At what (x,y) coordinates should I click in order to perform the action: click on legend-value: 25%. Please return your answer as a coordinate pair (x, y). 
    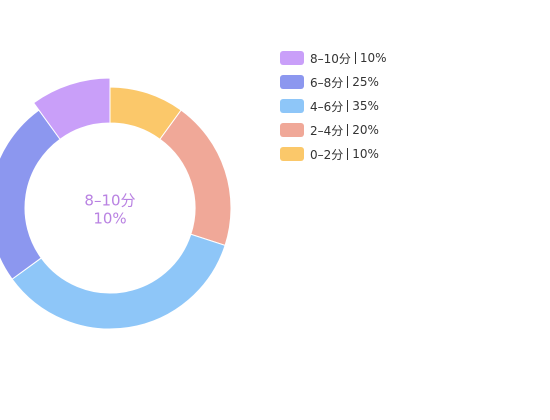
    Looking at the image, I should click on (365, 82).